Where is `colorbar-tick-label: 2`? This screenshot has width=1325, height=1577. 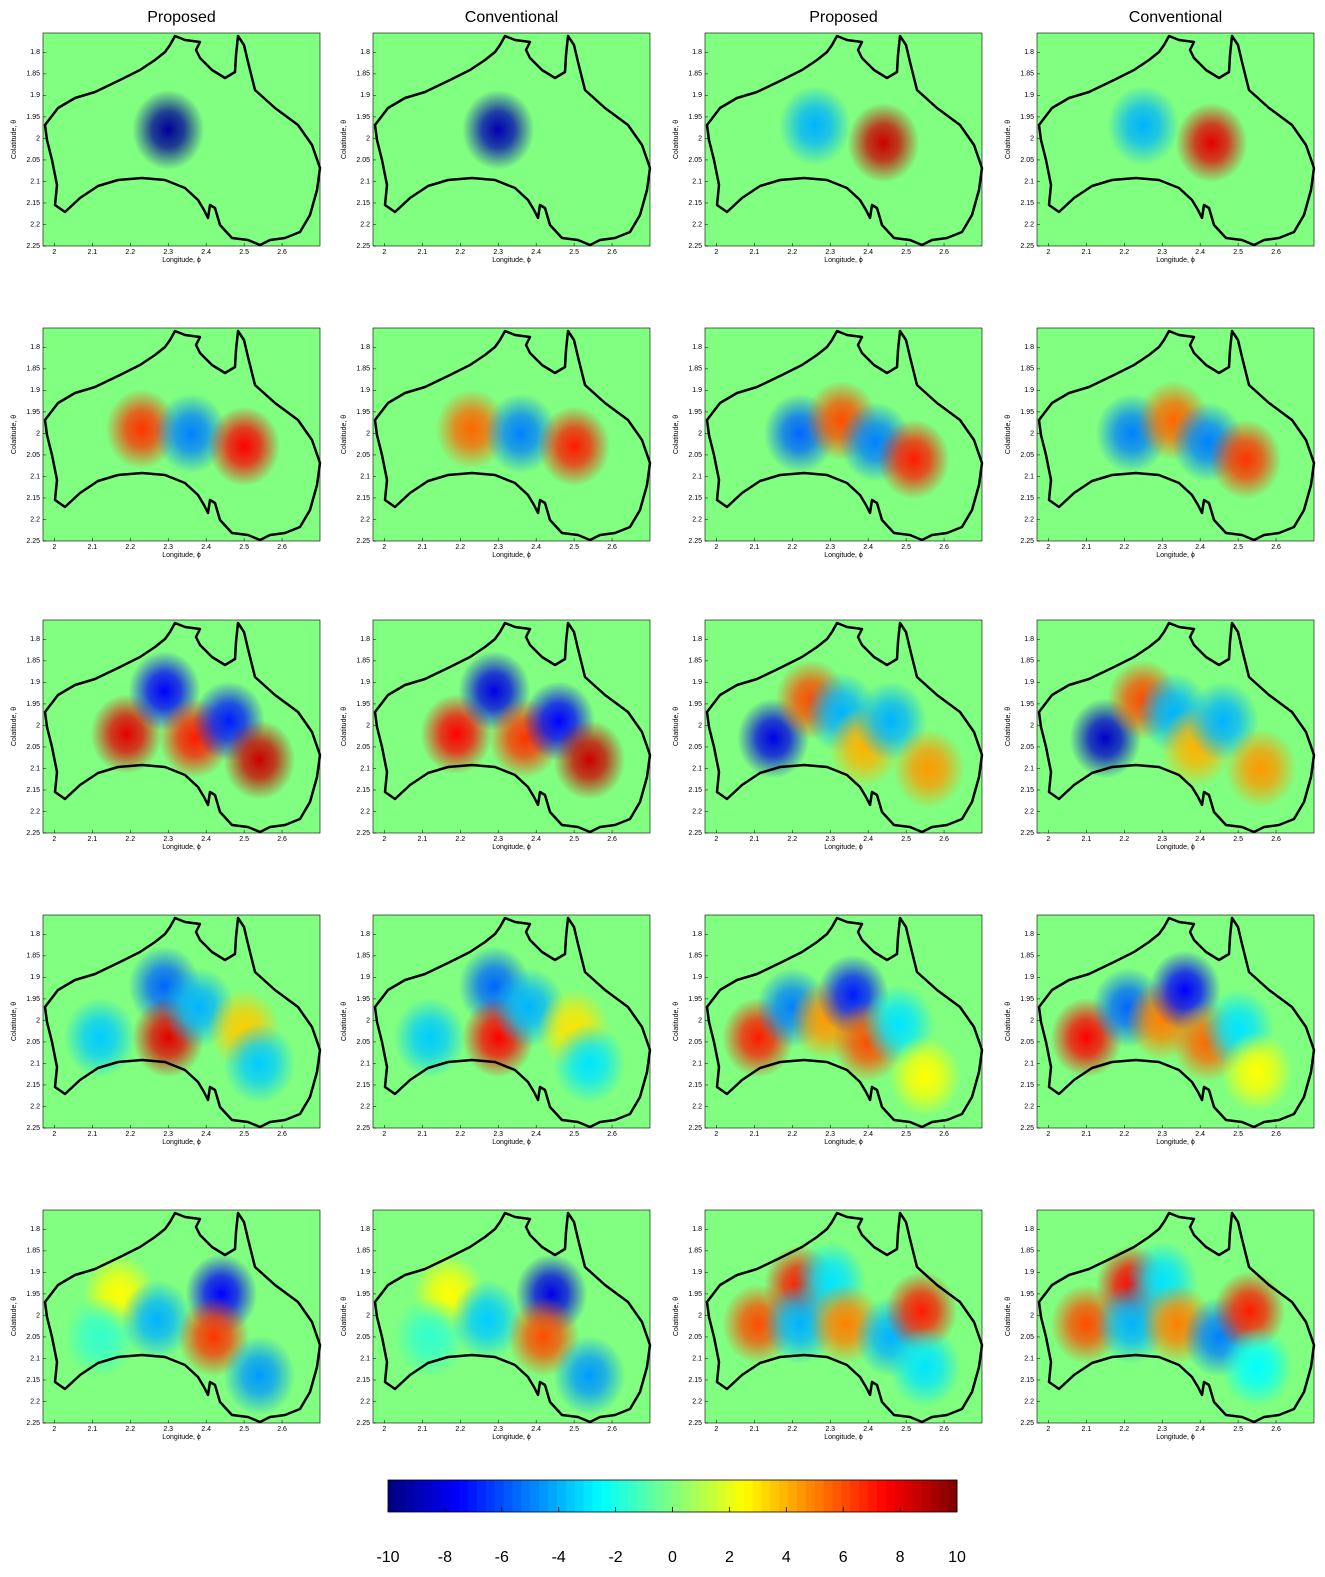
colorbar-tick-label: 2 is located at coordinates (729, 1557).